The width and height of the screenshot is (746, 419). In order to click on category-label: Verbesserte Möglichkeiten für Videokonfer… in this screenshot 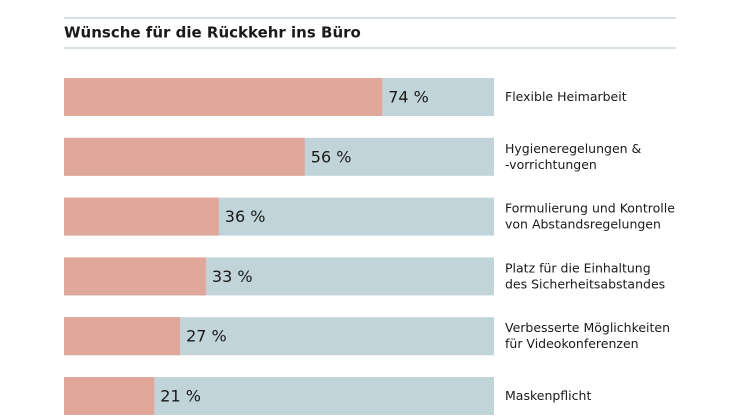, I will do `click(587, 335)`.